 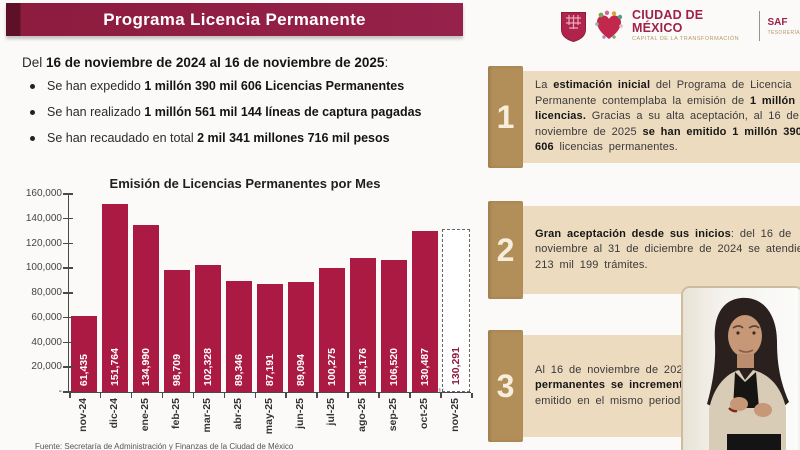 I want to click on bar-slot: 61,435, so click(x=84, y=354).